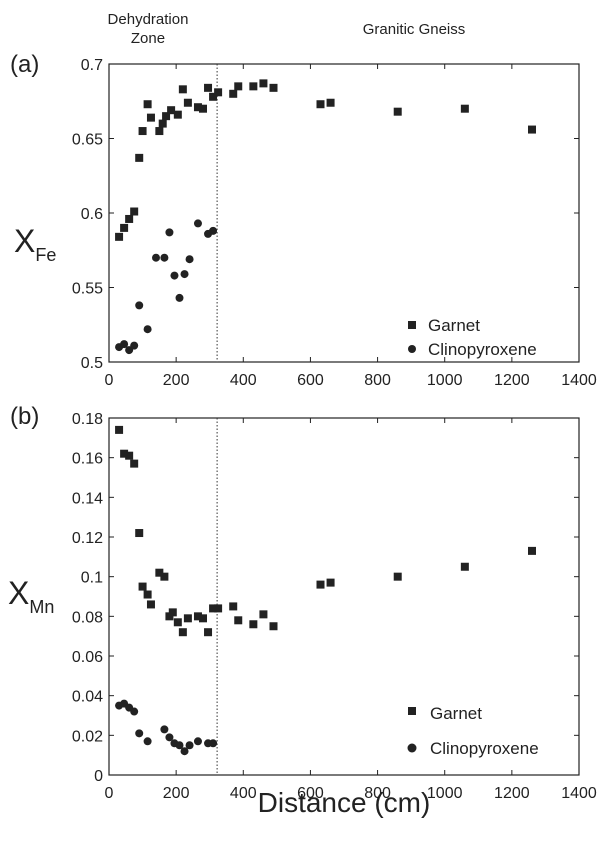  Describe the element at coordinates (109, 793) in the screenshot. I see `panel-b-xtick-label: 0` at that location.